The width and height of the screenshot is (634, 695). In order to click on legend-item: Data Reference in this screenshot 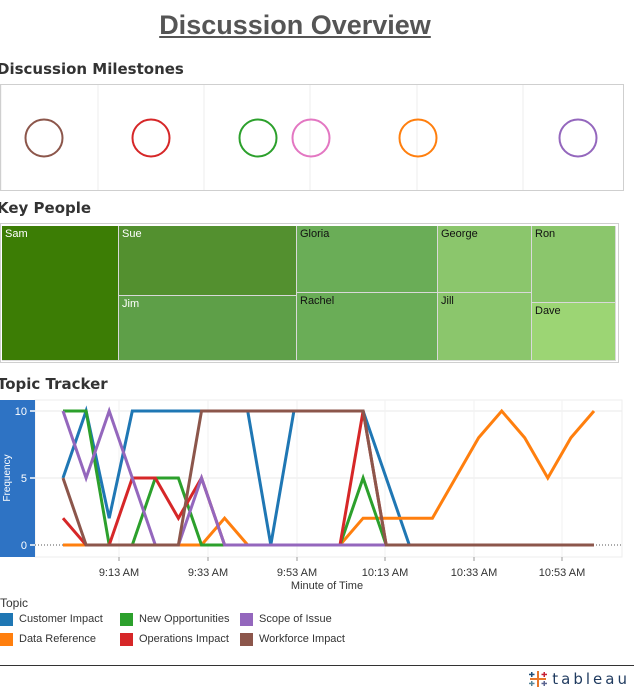, I will do `click(48, 639)`.